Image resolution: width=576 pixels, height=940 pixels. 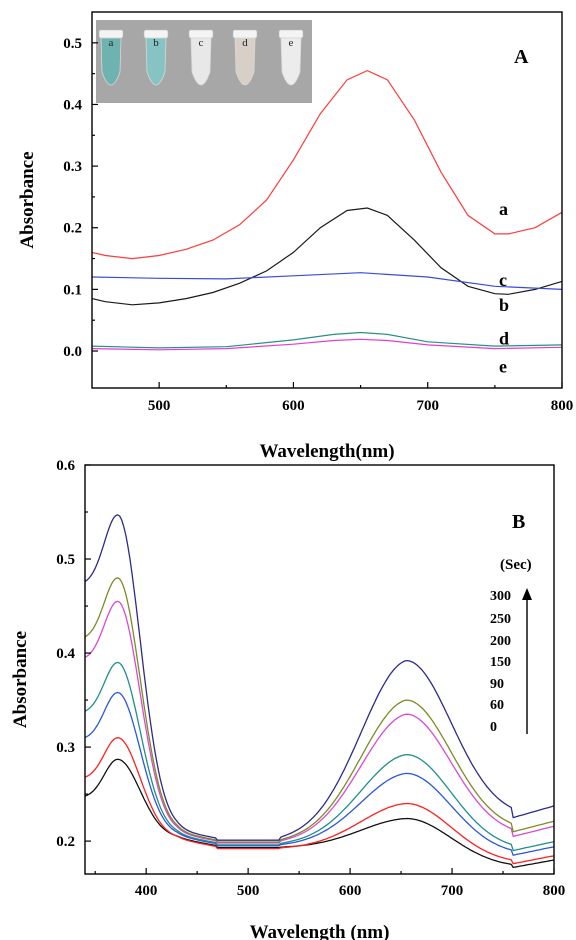 What do you see at coordinates (503, 280) in the screenshot?
I see `curve-label-c: c` at bounding box center [503, 280].